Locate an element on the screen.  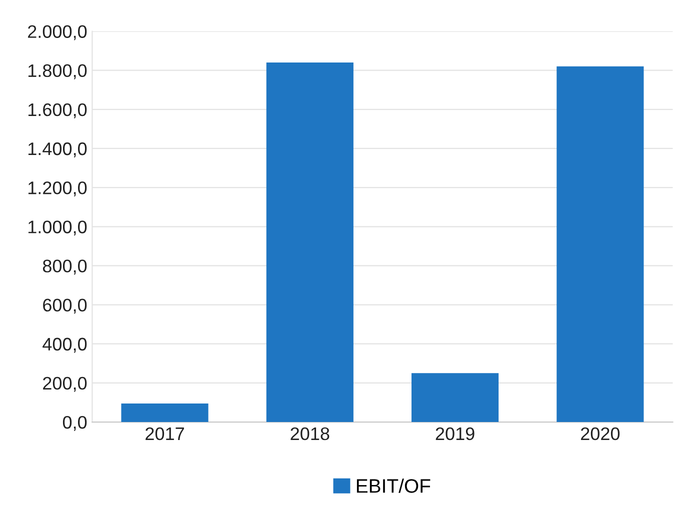
y-tick-label: 1.400,0 is located at coordinates (57, 150).